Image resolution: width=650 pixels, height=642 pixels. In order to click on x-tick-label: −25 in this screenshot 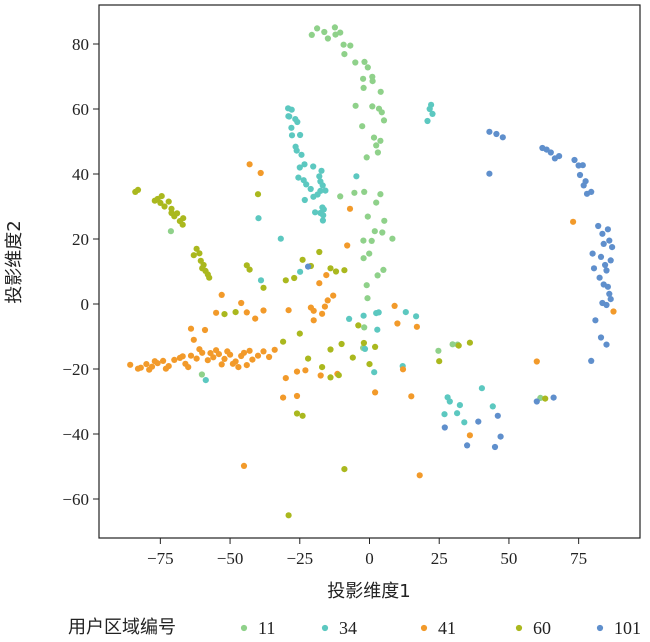, I will do `click(299, 558)`.